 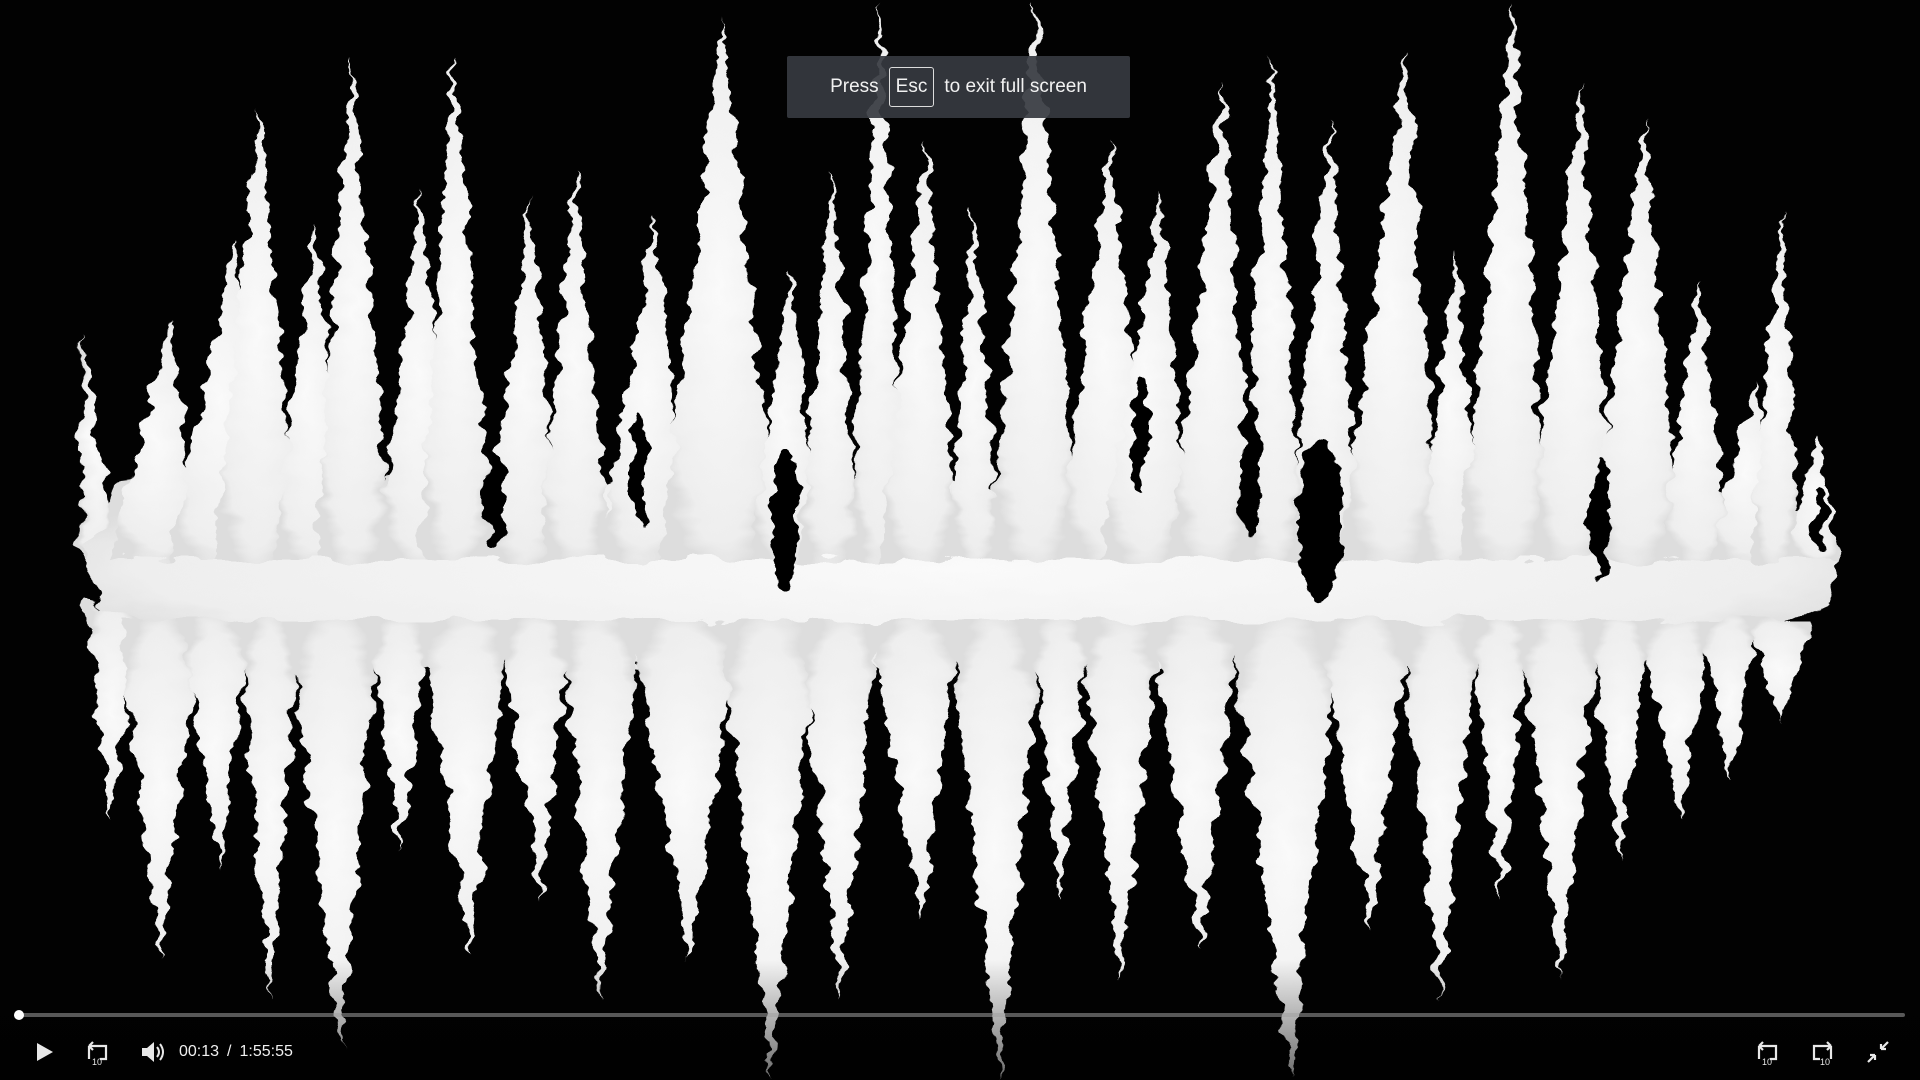 What do you see at coordinates (236, 1052) in the screenshot?
I see `time-display: 00:13 / 1:55:55` at bounding box center [236, 1052].